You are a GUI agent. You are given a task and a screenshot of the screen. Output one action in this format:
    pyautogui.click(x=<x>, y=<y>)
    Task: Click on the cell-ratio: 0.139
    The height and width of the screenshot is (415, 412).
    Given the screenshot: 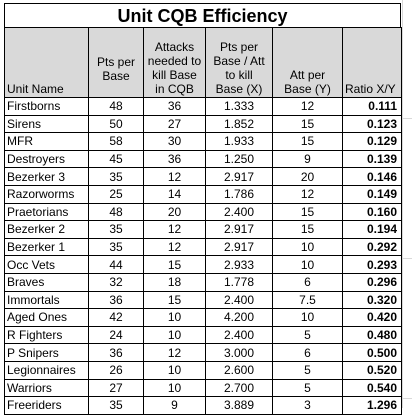 What is the action you would take?
    pyautogui.click(x=372, y=159)
    